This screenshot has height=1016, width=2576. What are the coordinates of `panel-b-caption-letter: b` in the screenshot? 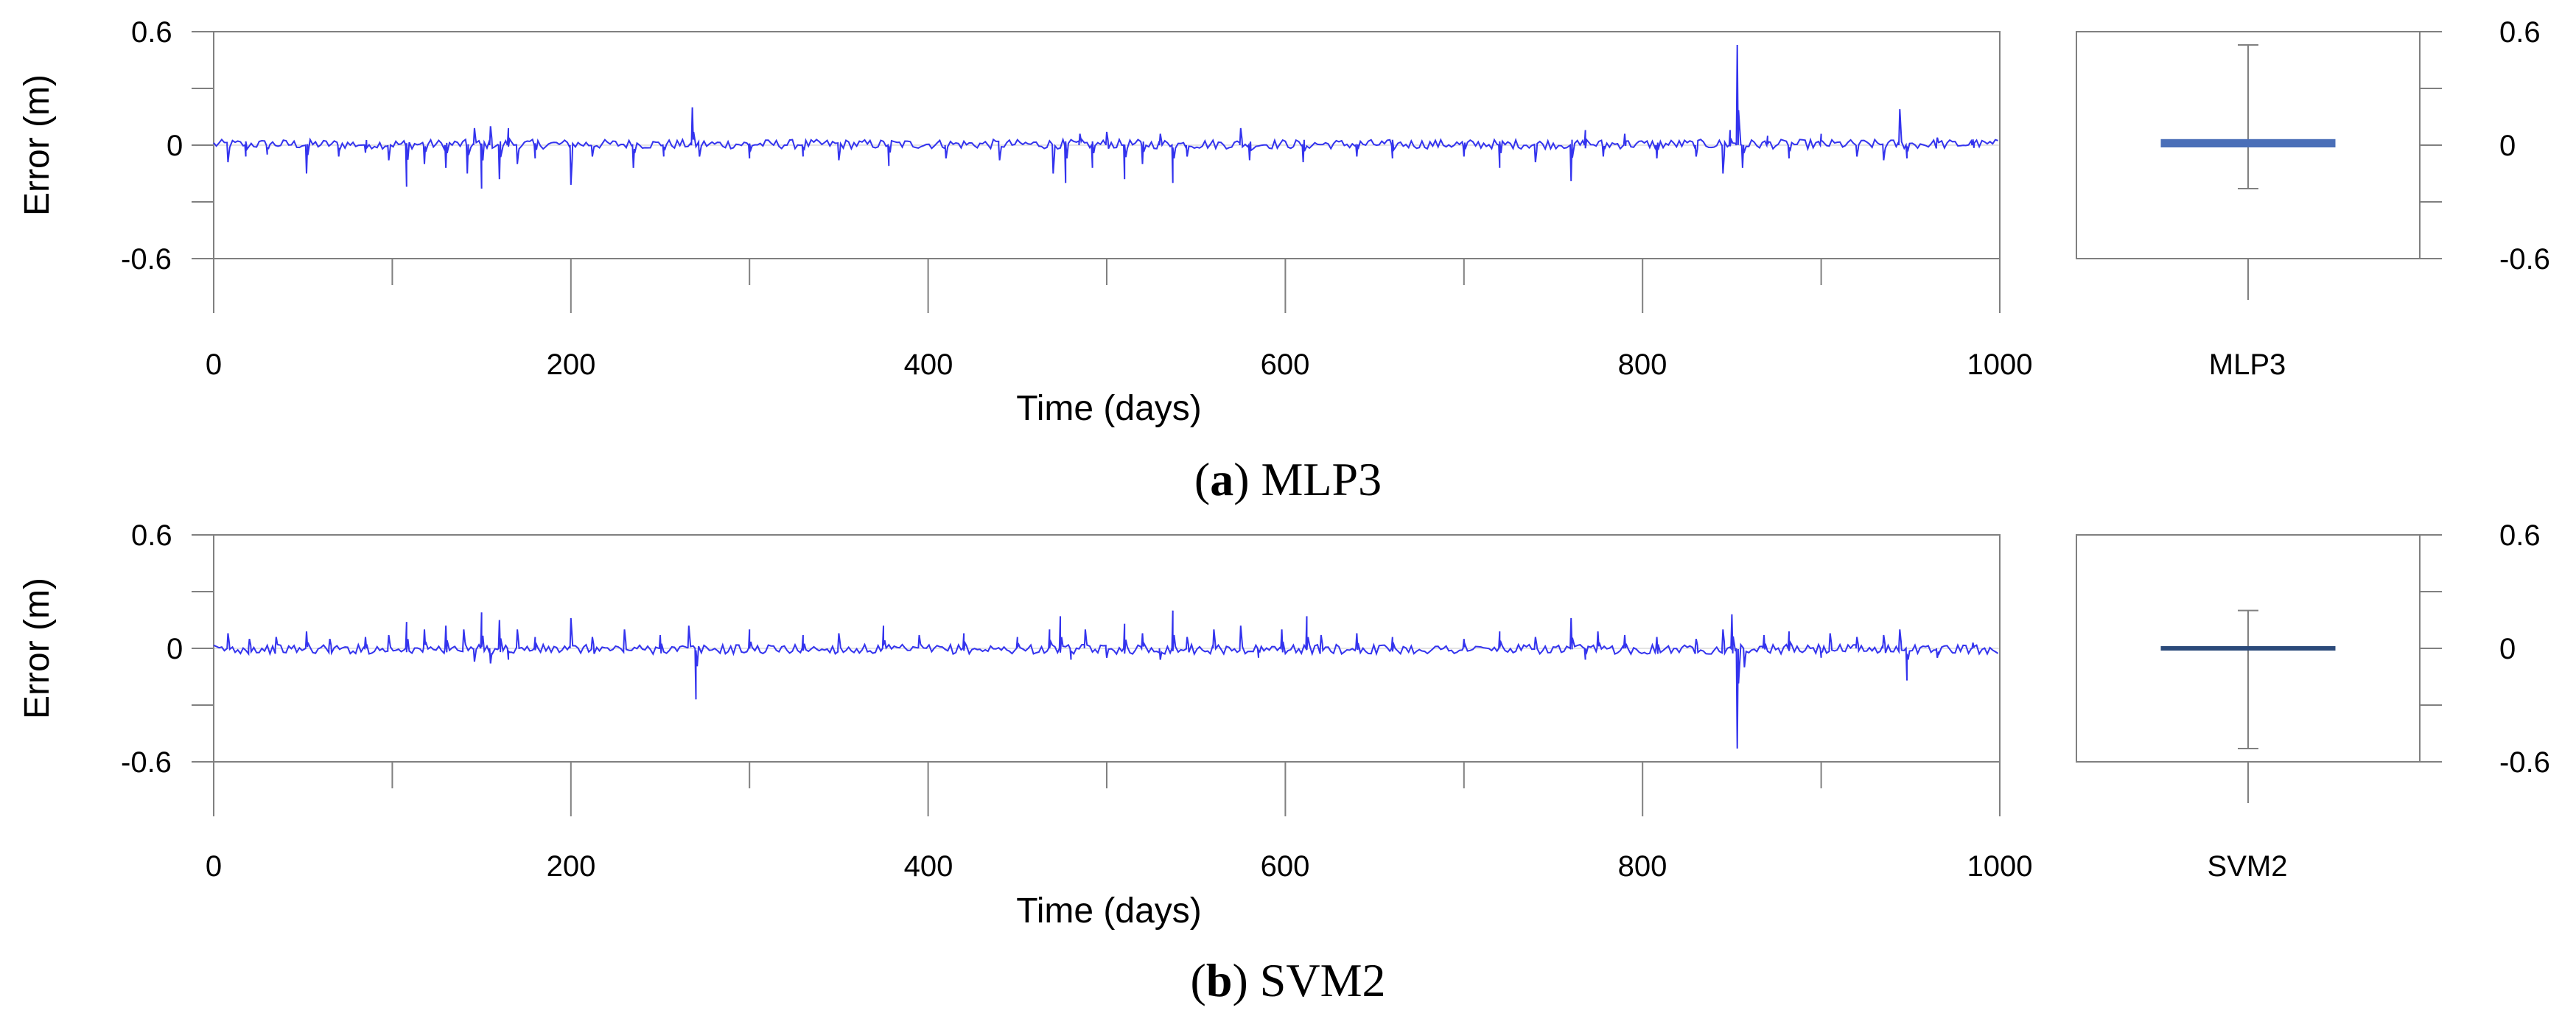 It's located at (1219, 980).